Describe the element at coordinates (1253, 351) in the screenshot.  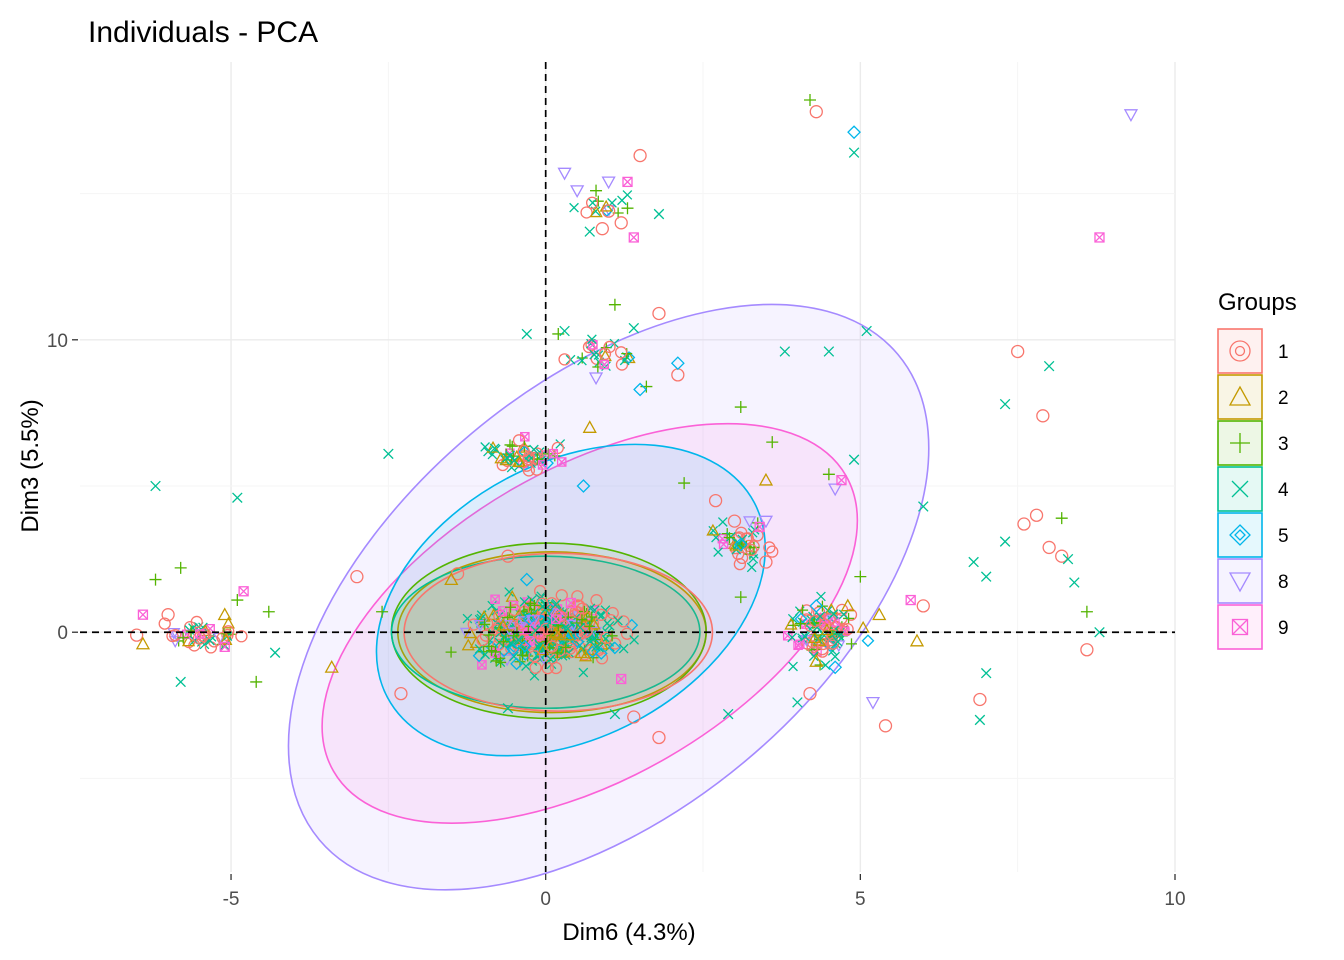
I see `legend-item-1: 1` at that location.